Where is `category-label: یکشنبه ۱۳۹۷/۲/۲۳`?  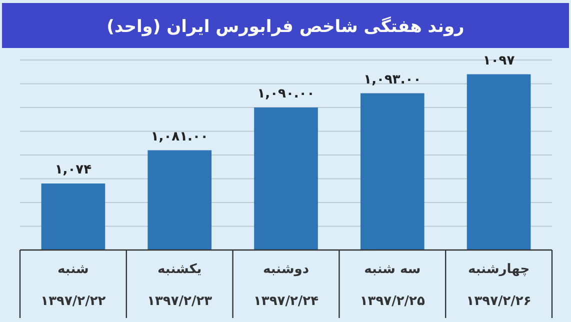 category-label: یکشنبه ۱۳۹۷/۲/۲۳ is located at coordinates (179, 285).